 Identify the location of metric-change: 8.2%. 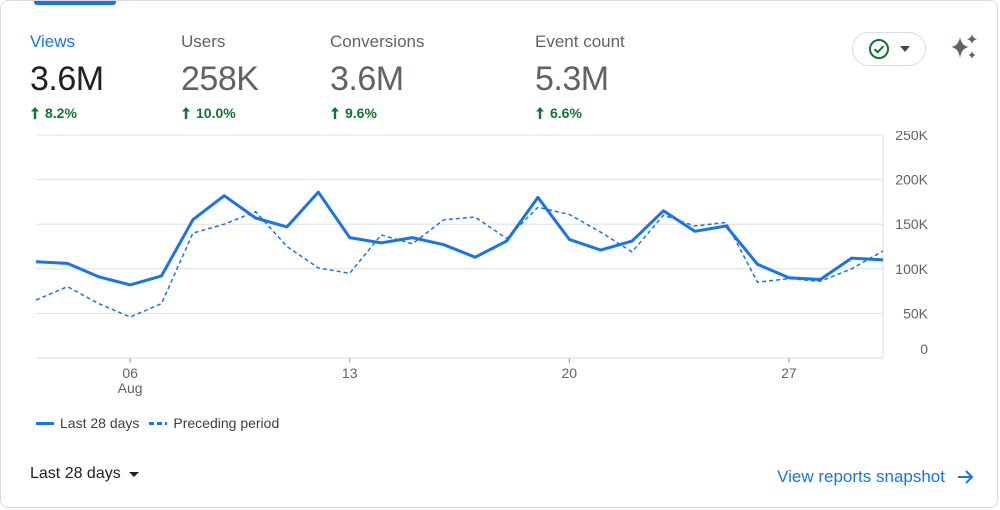
(67, 113).